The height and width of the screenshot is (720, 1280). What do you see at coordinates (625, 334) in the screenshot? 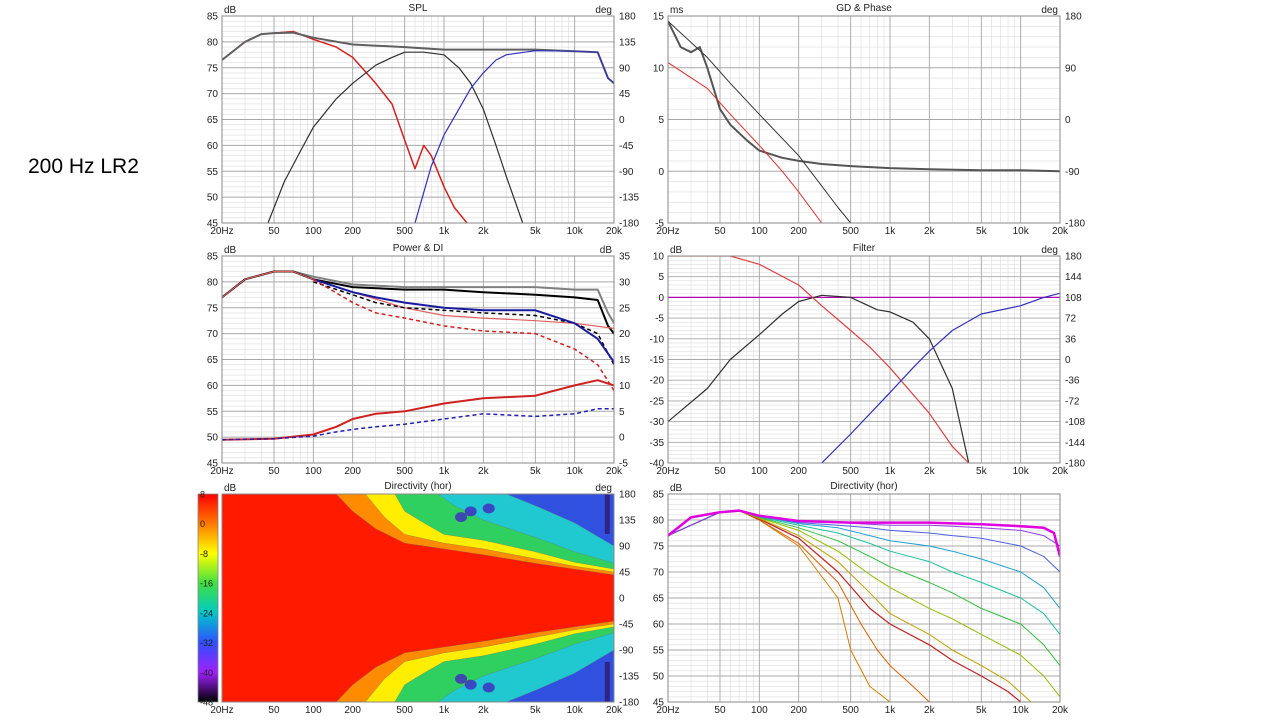
I see `y2-tick-label: 20` at bounding box center [625, 334].